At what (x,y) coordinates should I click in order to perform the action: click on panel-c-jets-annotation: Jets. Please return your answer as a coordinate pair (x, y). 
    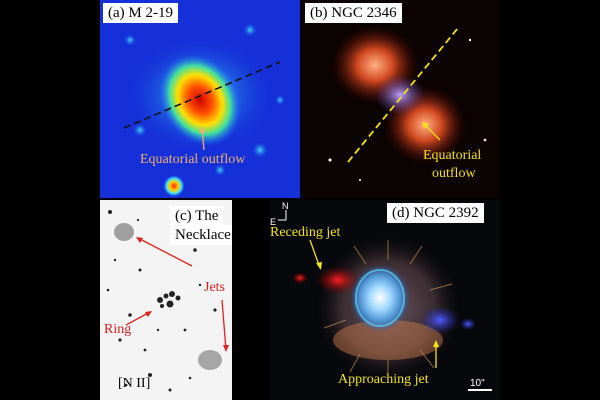
    Looking at the image, I should click on (214, 287).